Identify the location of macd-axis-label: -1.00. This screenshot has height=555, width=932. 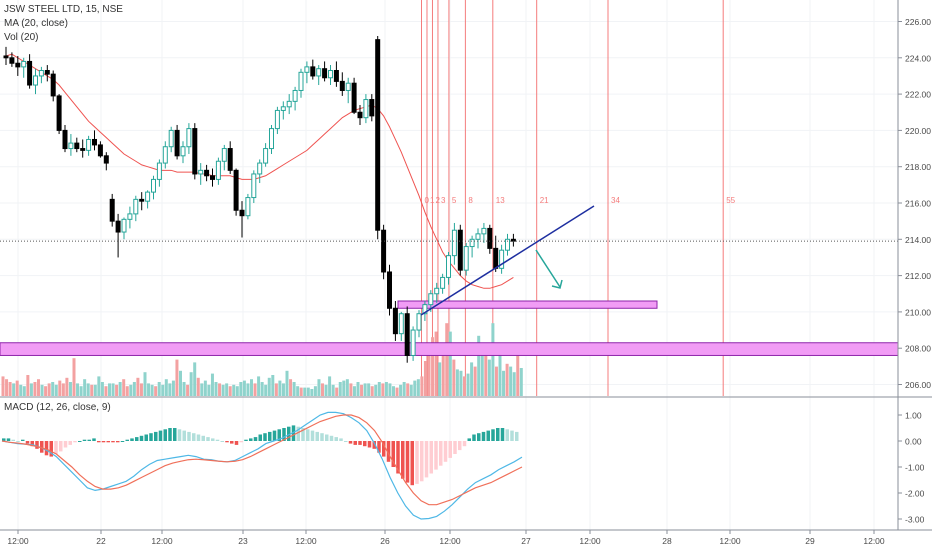
(915, 468).